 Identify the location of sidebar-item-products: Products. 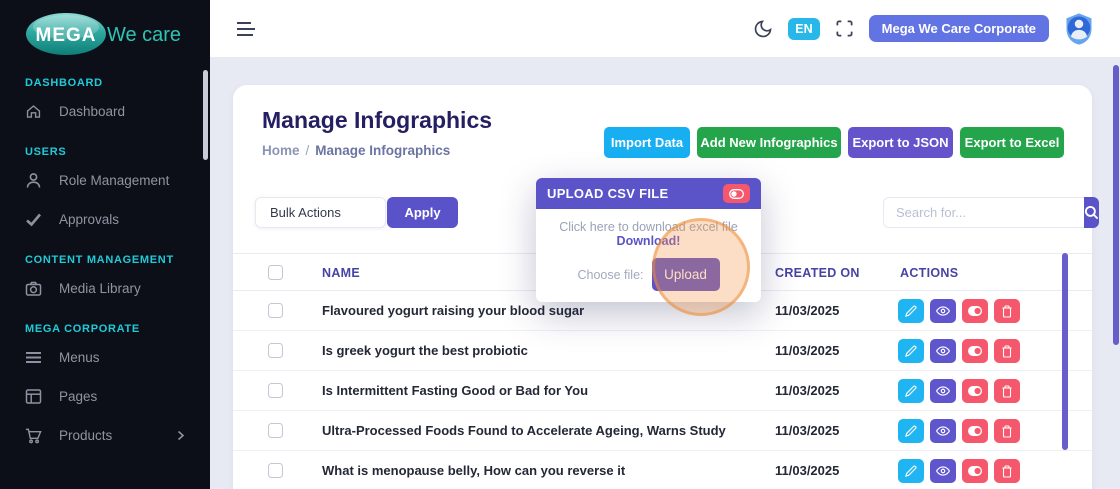
(105, 435).